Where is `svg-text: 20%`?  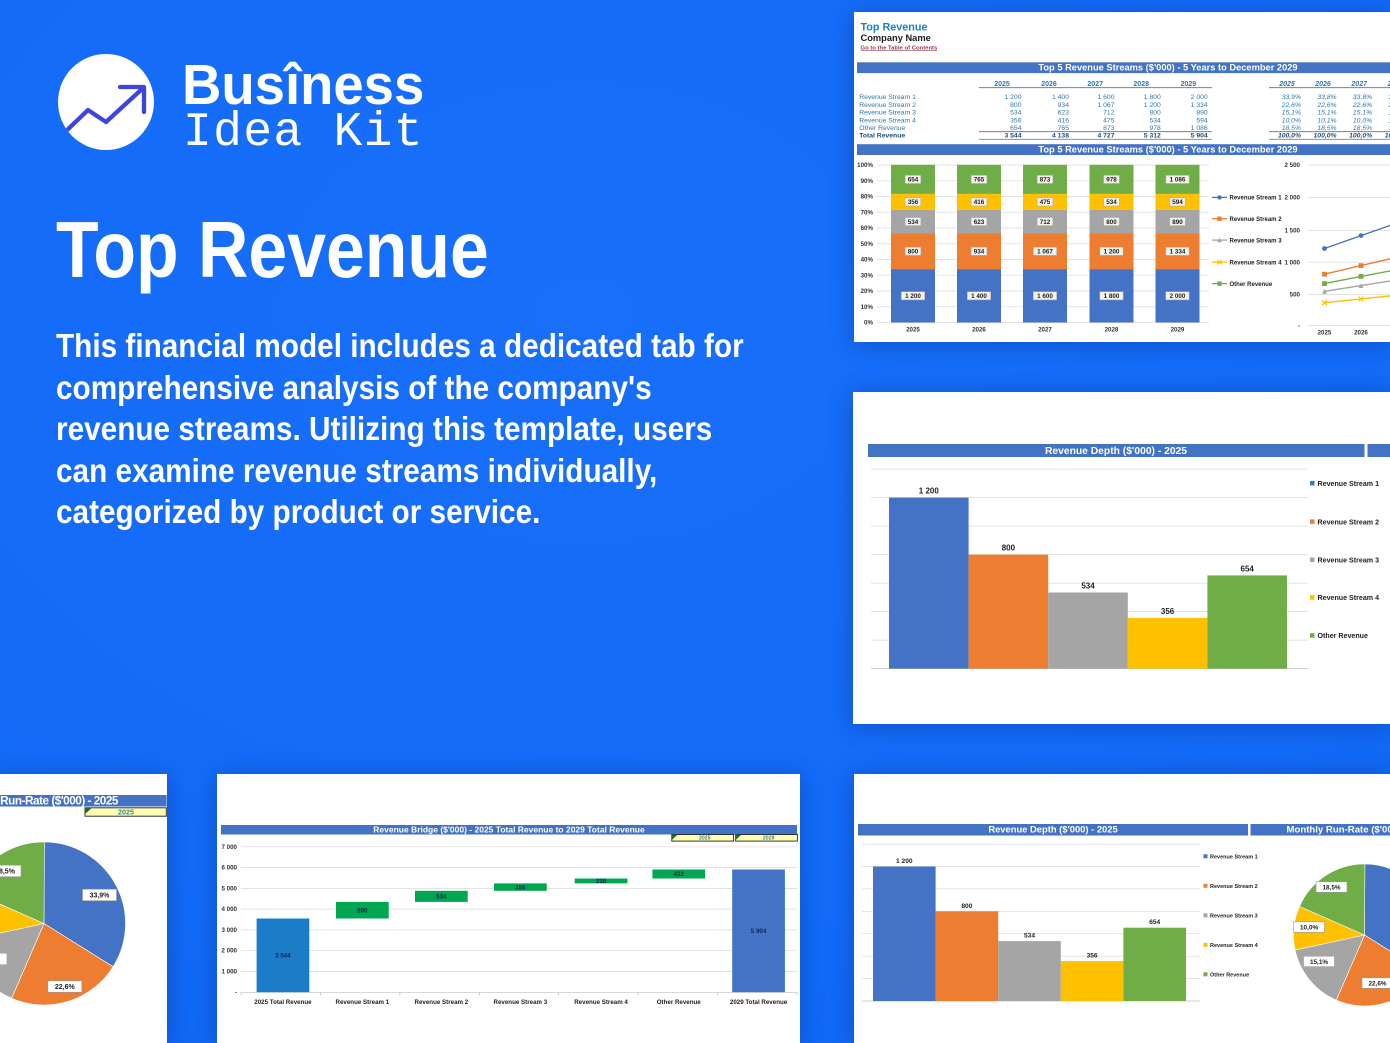
svg-text: 20% is located at coordinates (867, 291).